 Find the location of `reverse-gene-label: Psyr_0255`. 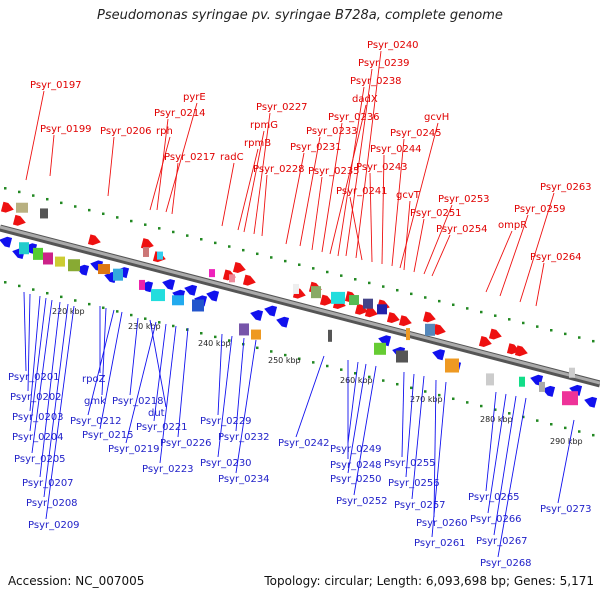

reverse-gene-label: Psyr_0255 is located at coordinates (410, 463).